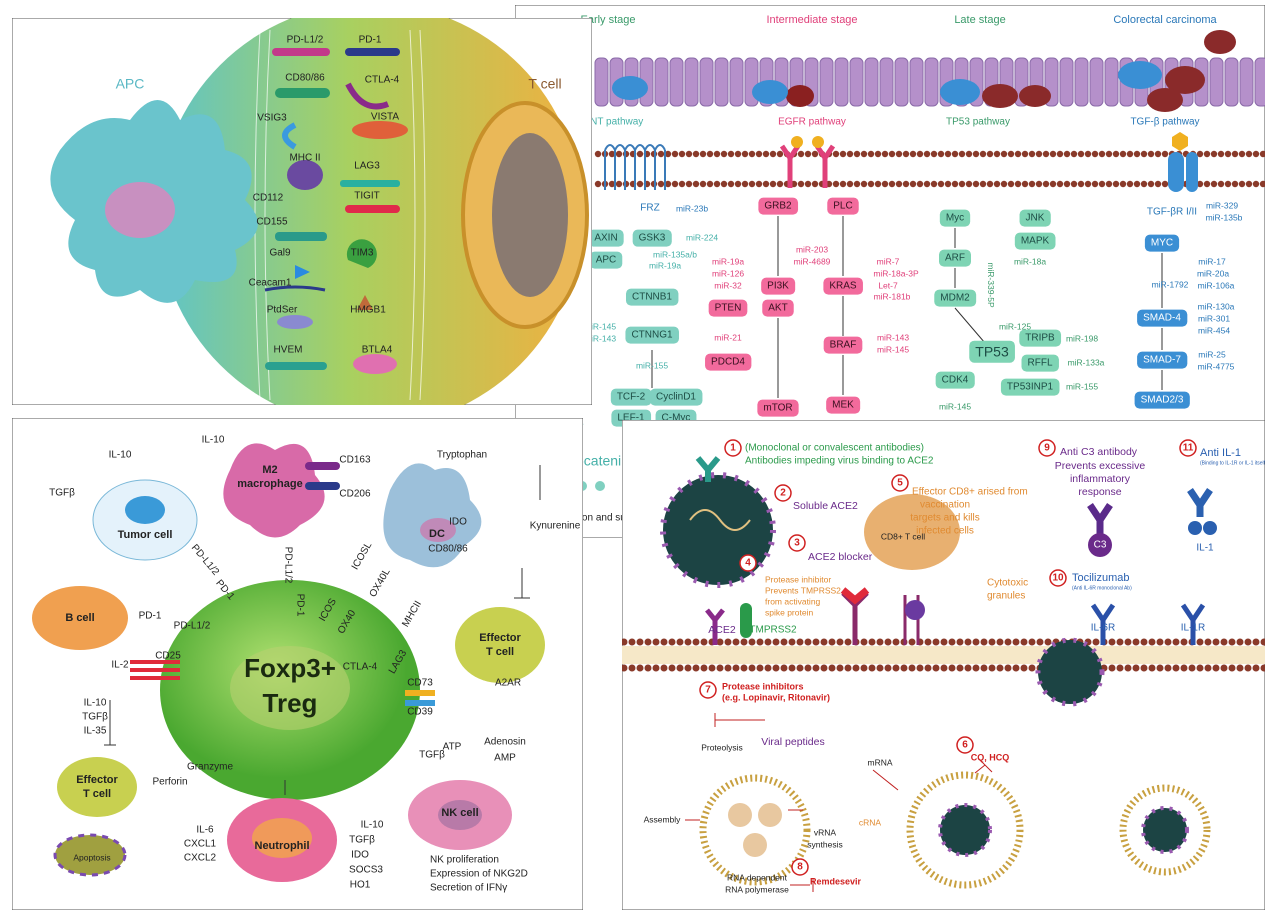  Describe the element at coordinates (355, 460) in the screenshot. I see `label: CD163` at that location.